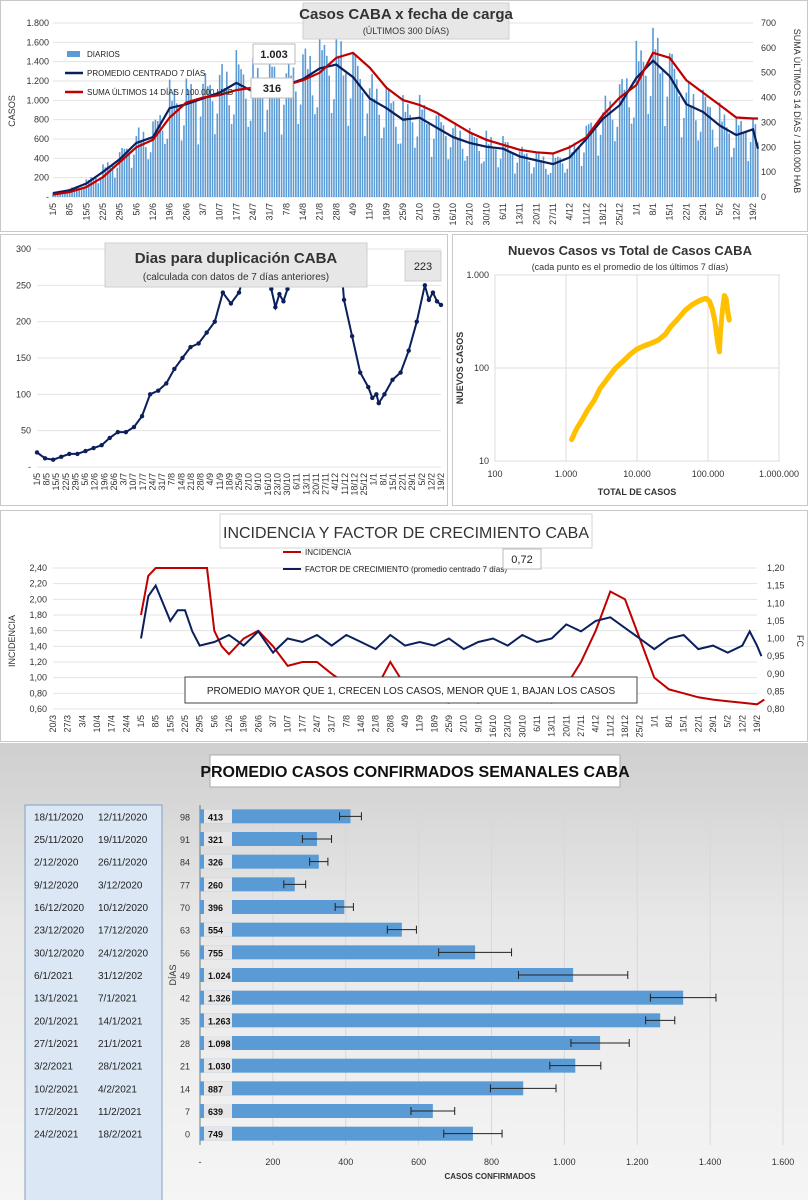  What do you see at coordinates (141, 721) in the screenshot?
I see `x-tick-label: 1/5` at bounding box center [141, 721].